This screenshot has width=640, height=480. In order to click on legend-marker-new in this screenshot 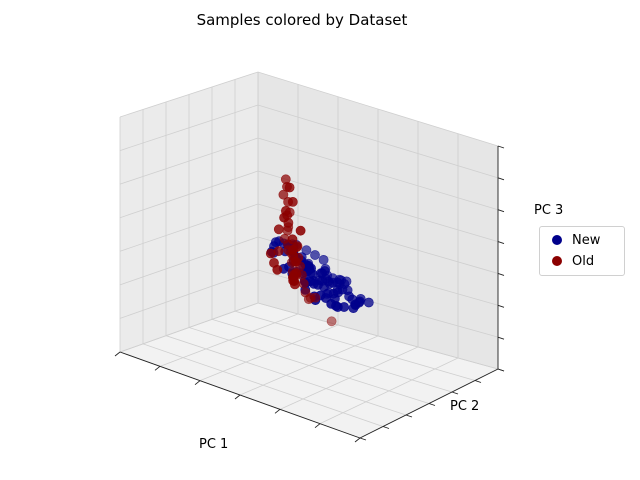, I will do `click(557, 240)`.